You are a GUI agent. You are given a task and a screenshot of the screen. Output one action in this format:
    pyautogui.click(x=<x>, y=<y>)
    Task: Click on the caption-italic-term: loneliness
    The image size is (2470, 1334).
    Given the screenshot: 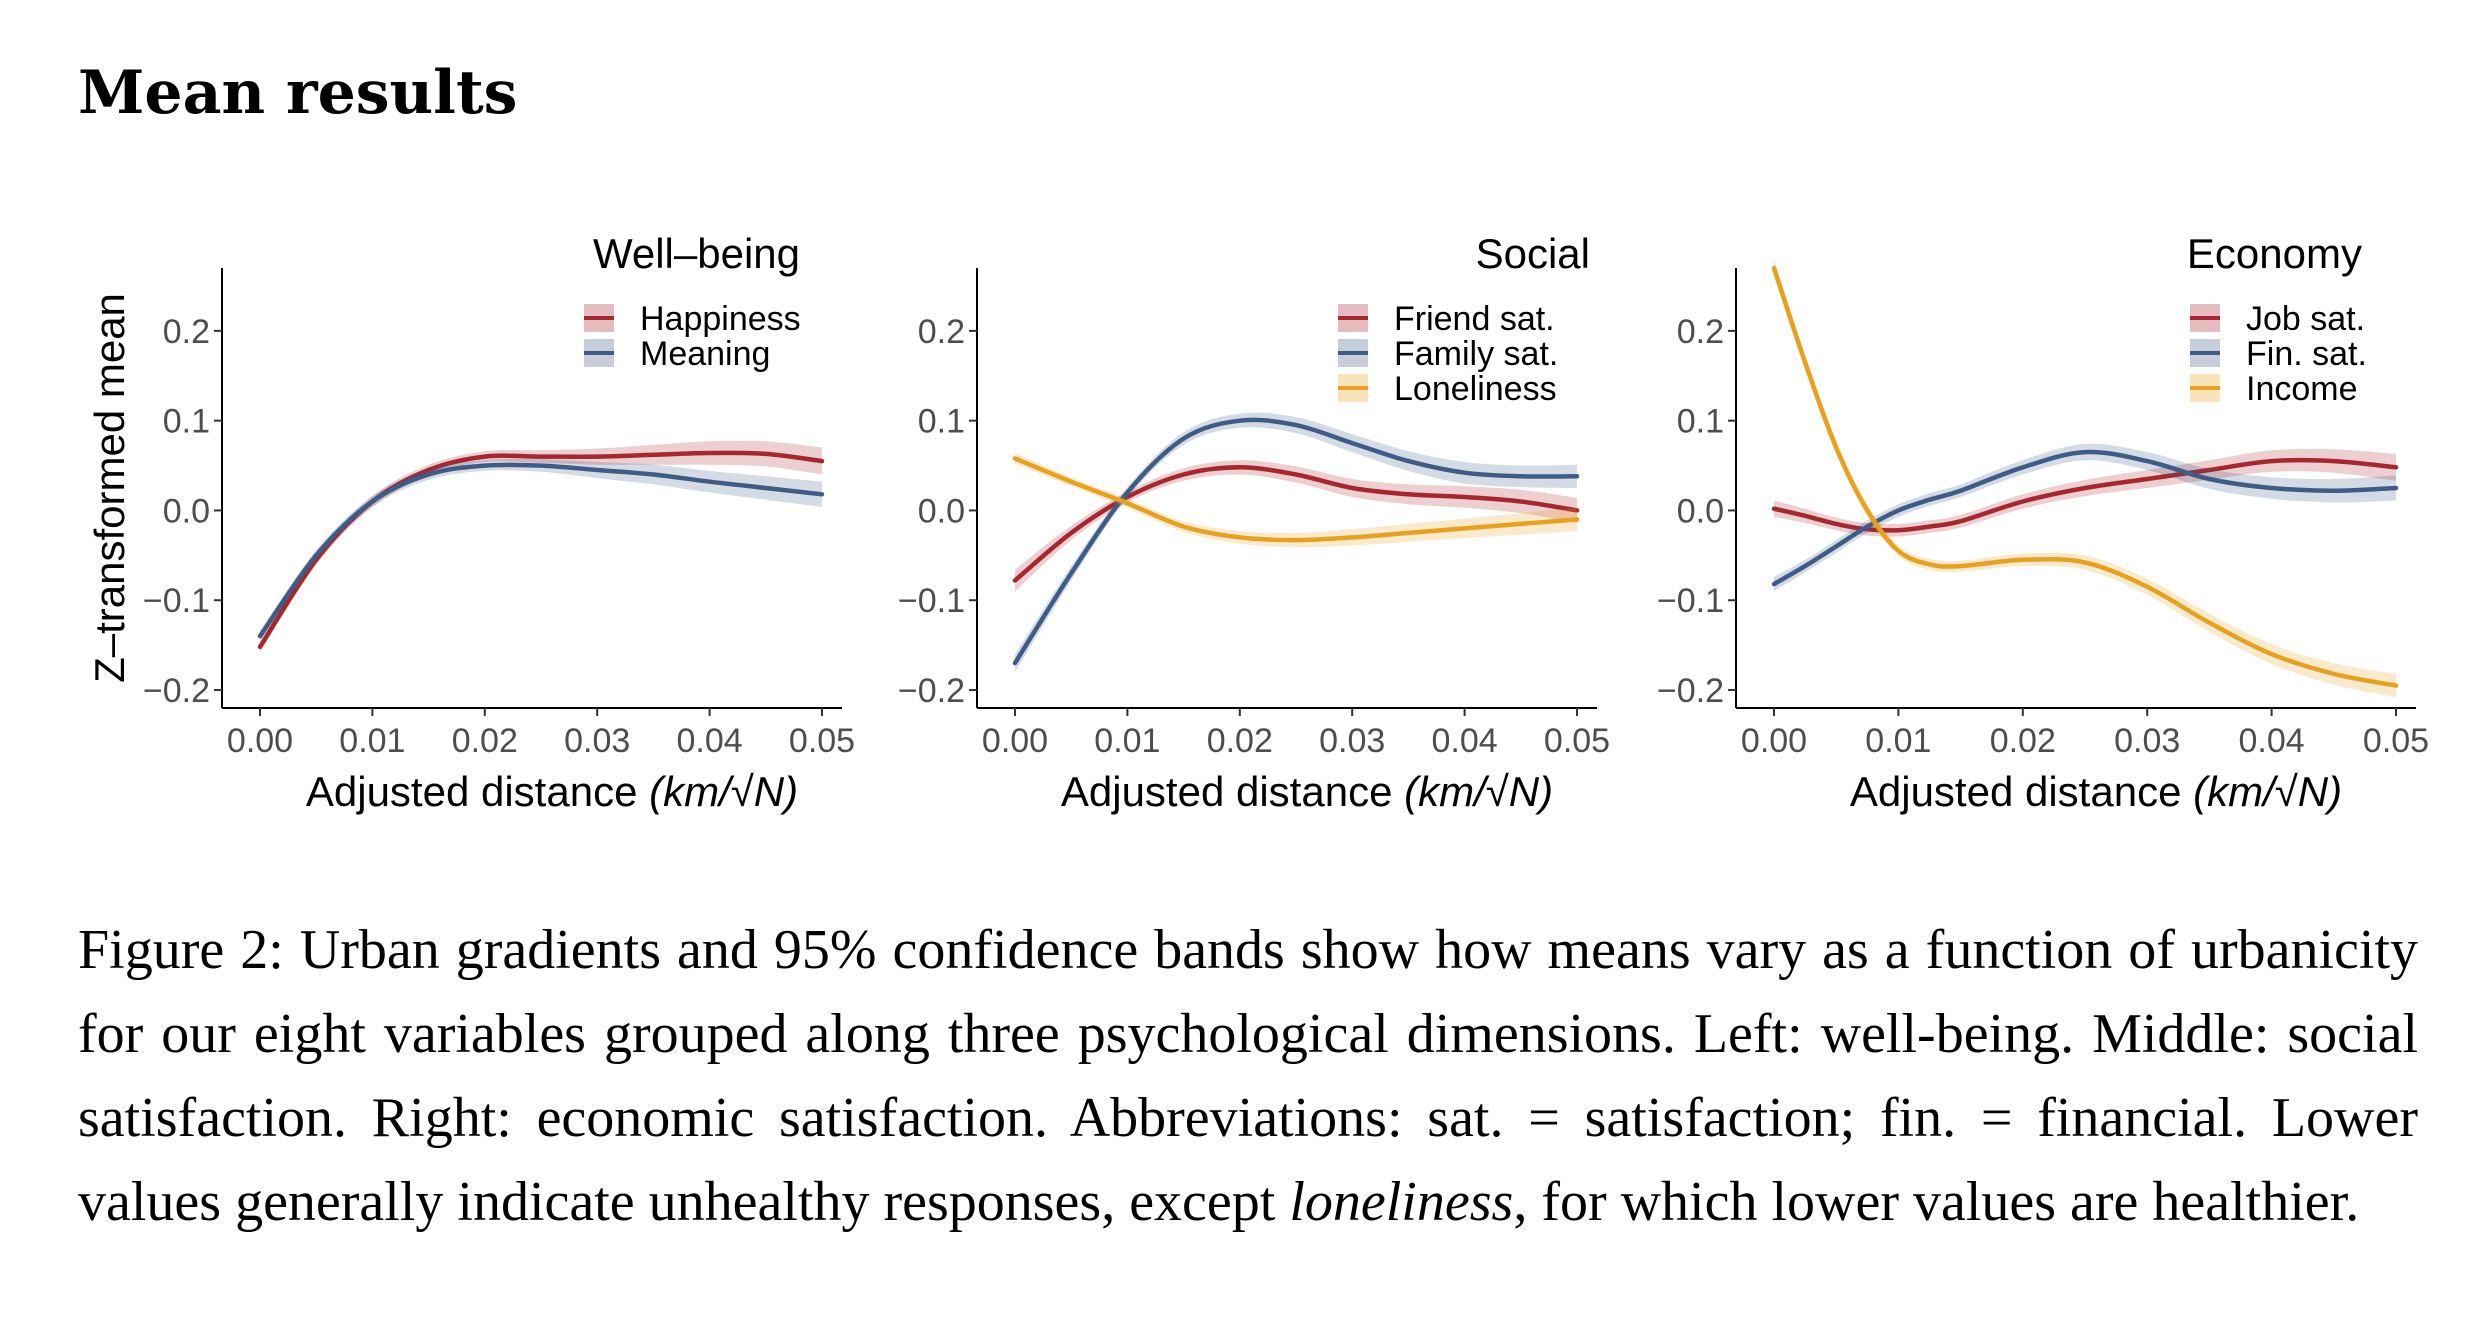 What is the action you would take?
    pyautogui.click(x=1401, y=1202)
    